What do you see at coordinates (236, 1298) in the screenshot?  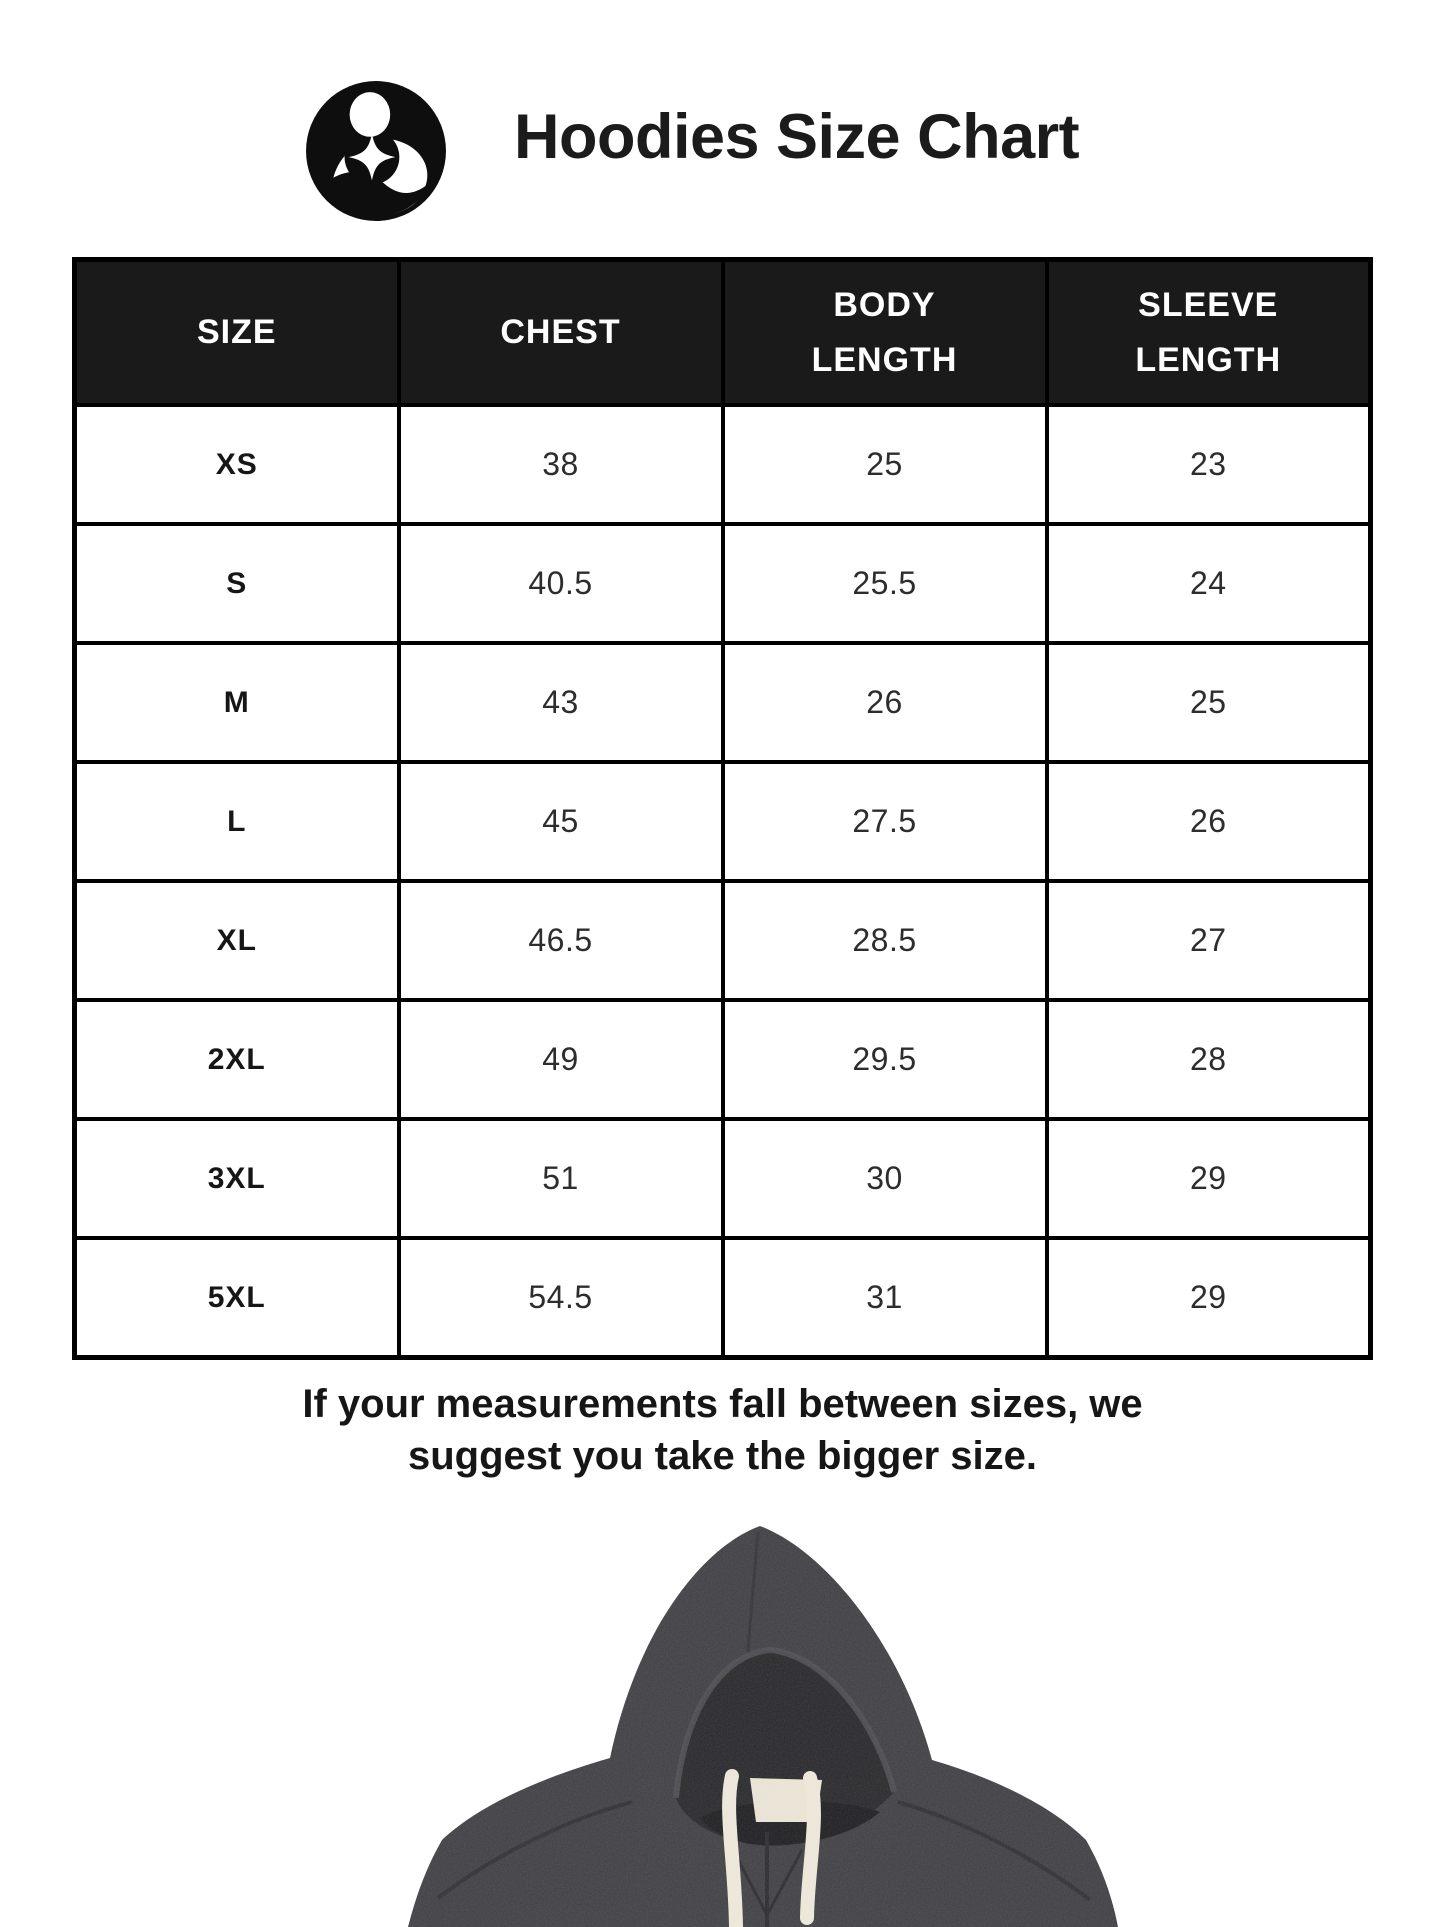 I see `size-cell: 5XL` at bounding box center [236, 1298].